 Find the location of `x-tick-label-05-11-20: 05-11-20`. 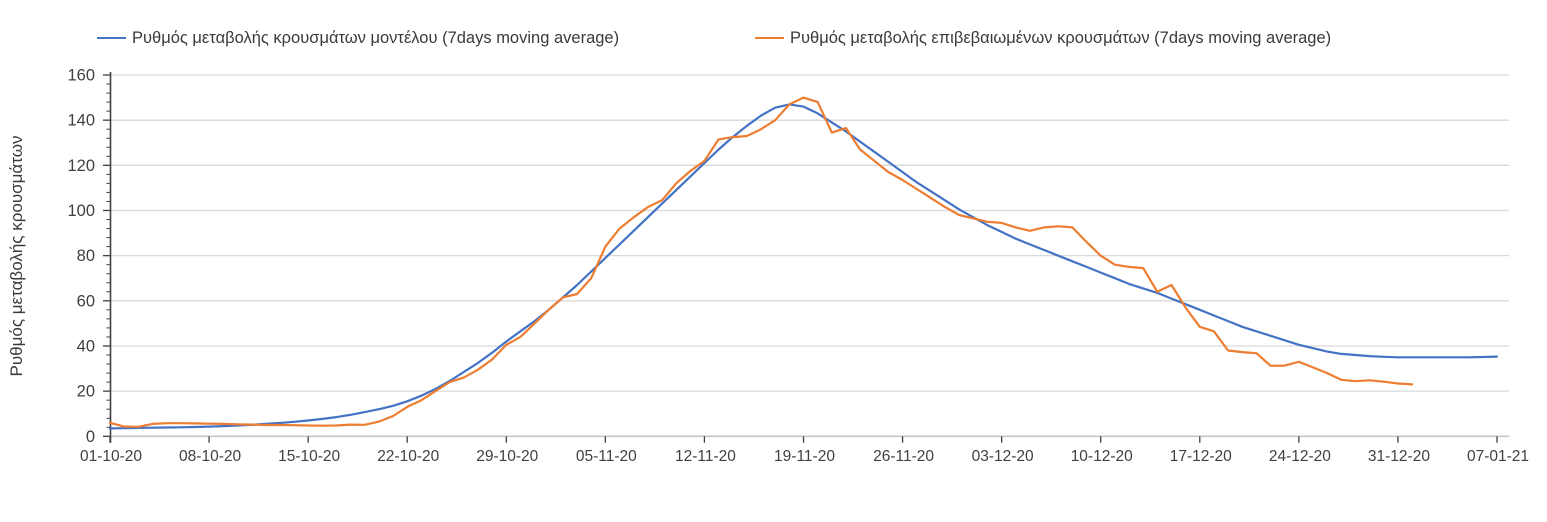

x-tick-label-05-11-20: 05-11-20 is located at coordinates (606, 456).